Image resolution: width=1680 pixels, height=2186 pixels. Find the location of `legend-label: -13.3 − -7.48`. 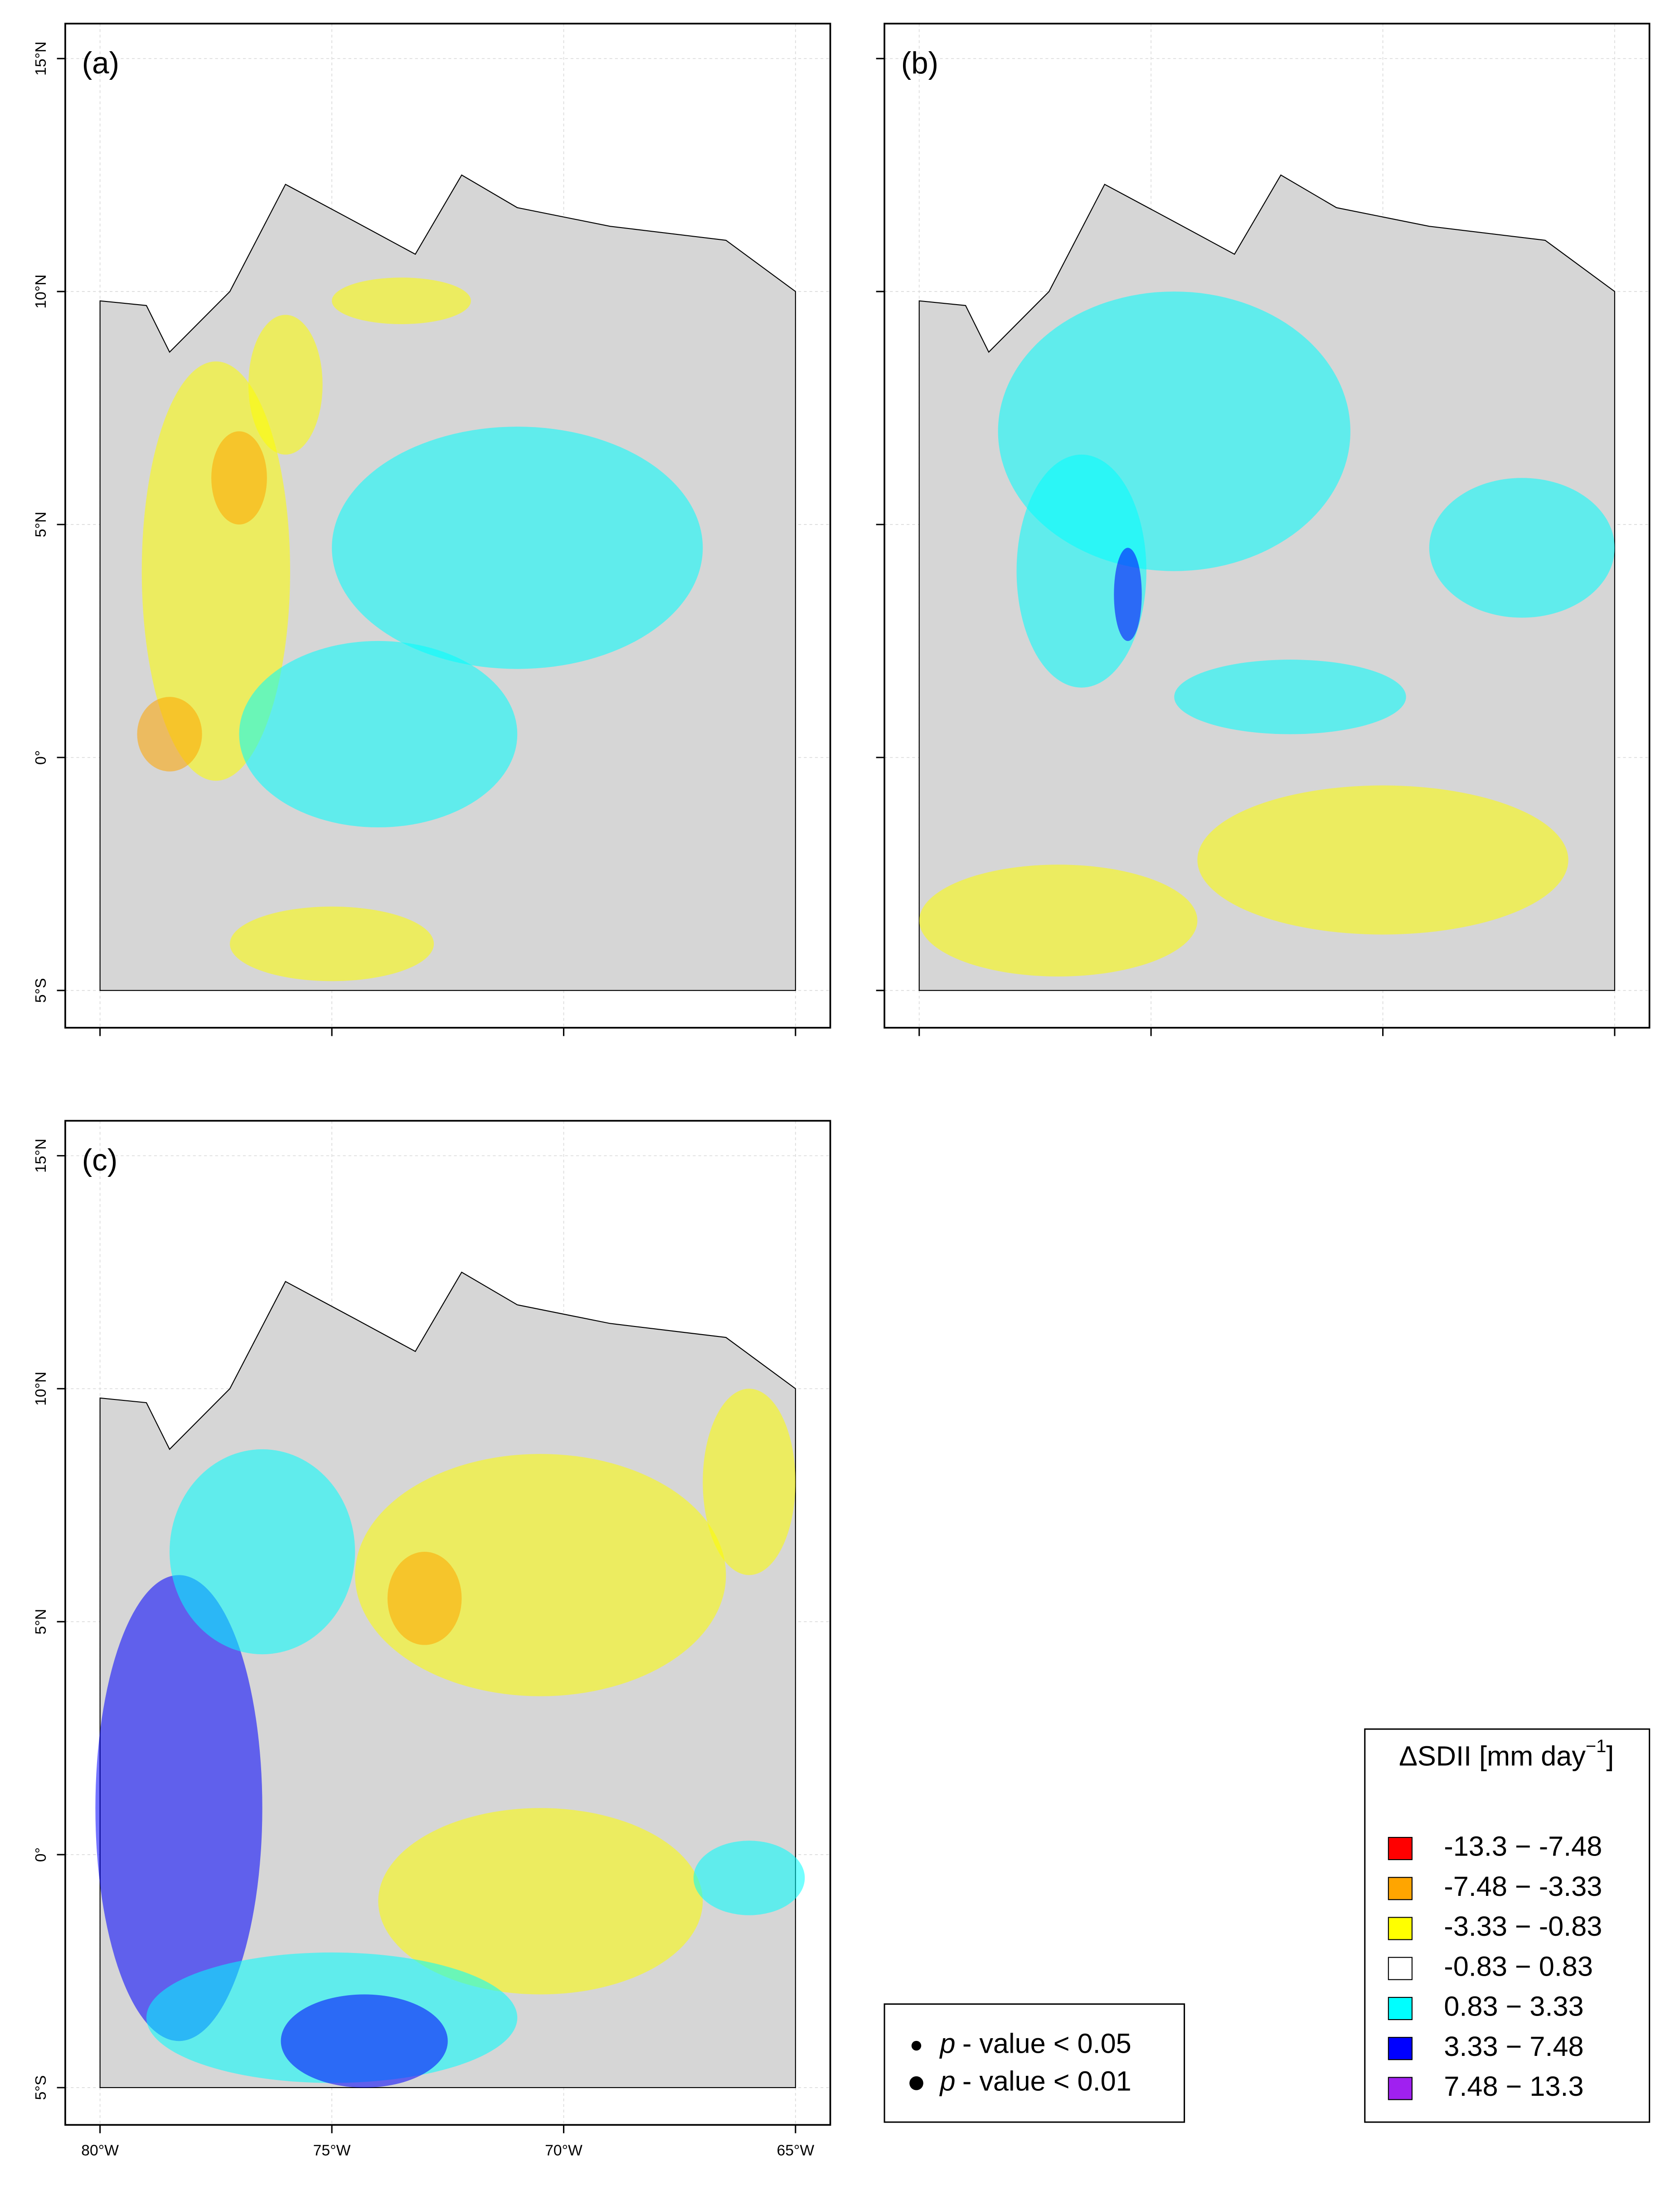

legend-label: -13.3 − -7.48 is located at coordinates (1523, 1846).